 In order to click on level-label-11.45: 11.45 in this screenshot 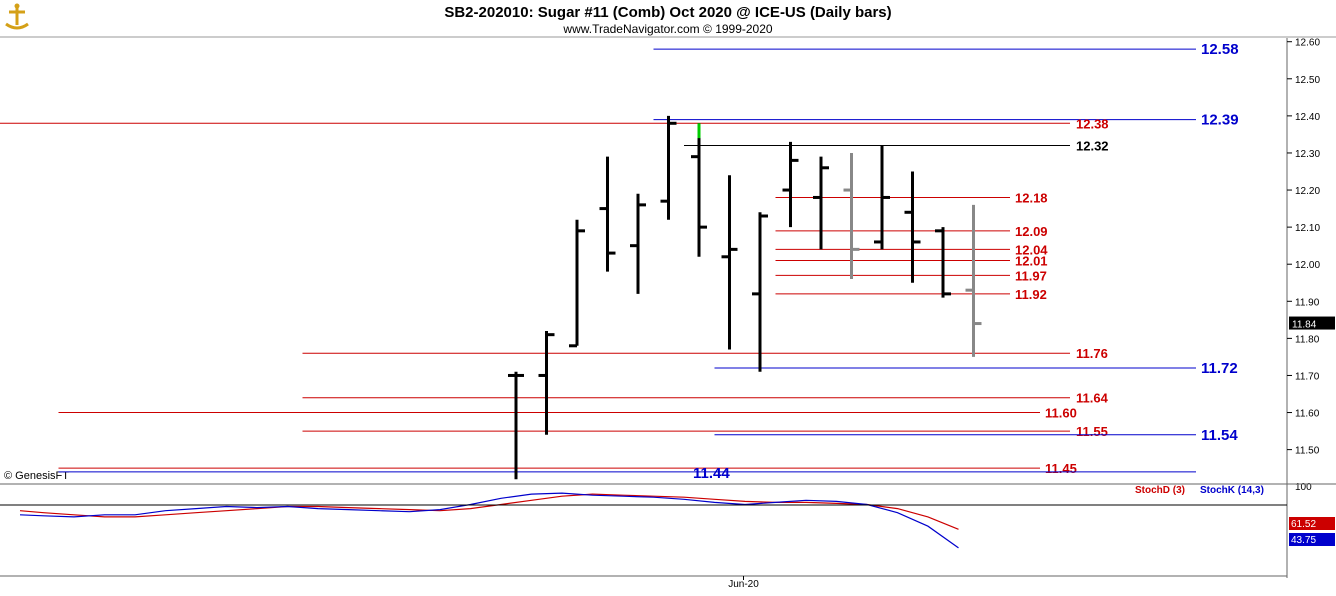, I will do `click(1061, 468)`.